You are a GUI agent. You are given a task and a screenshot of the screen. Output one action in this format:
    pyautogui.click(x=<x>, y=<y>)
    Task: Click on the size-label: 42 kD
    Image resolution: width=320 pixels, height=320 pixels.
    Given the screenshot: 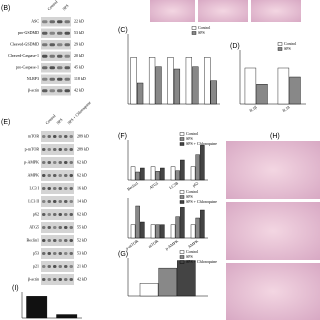 What is the action you would take?
    pyautogui.click(x=82, y=278)
    